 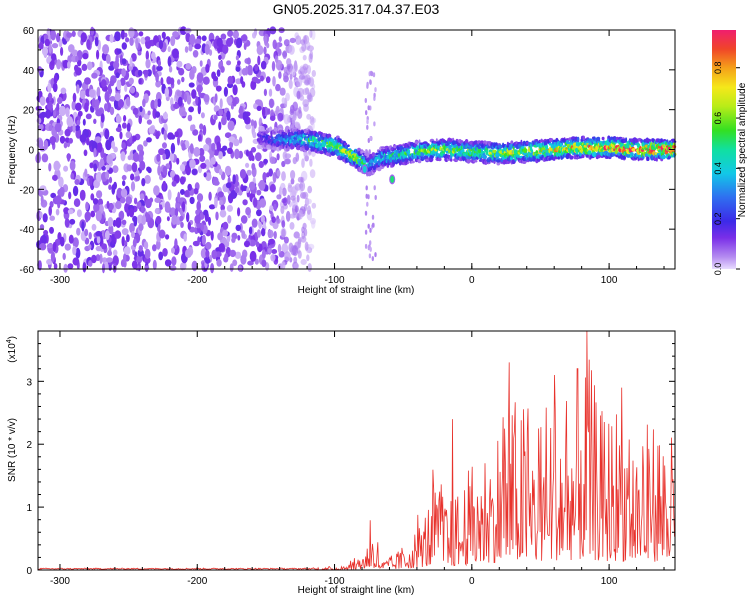 What do you see at coordinates (724, 149) in the screenshot?
I see `colorbar-gradient` at bounding box center [724, 149].